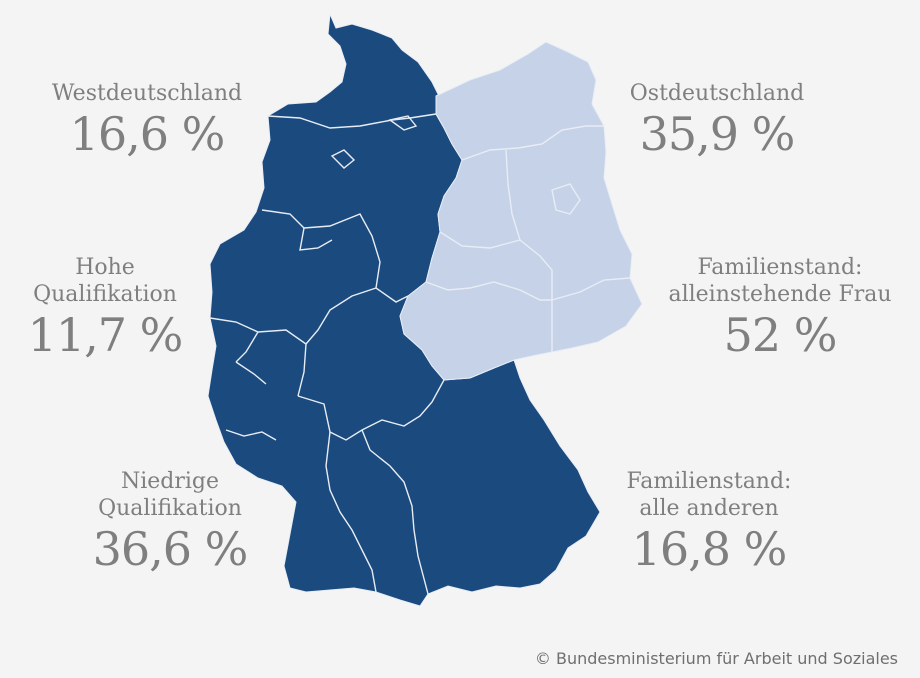  I want to click on stat-single-woman-label-line2: alleinstehende Frau, so click(780, 294).